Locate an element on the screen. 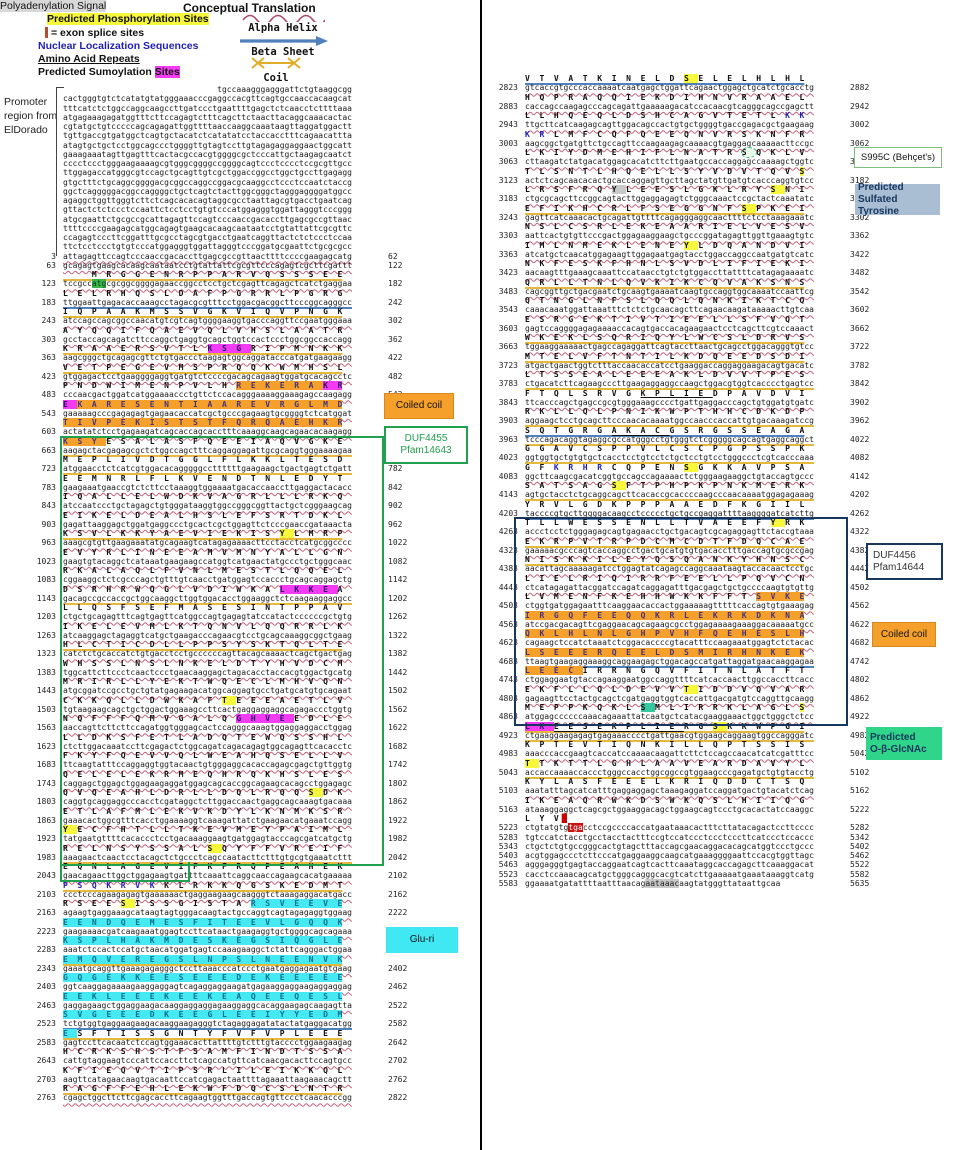 The image size is (960, 1150). sequence-text: D S R H R W Q G L V D I W K A L K K E A is located at coordinates (203, 589).